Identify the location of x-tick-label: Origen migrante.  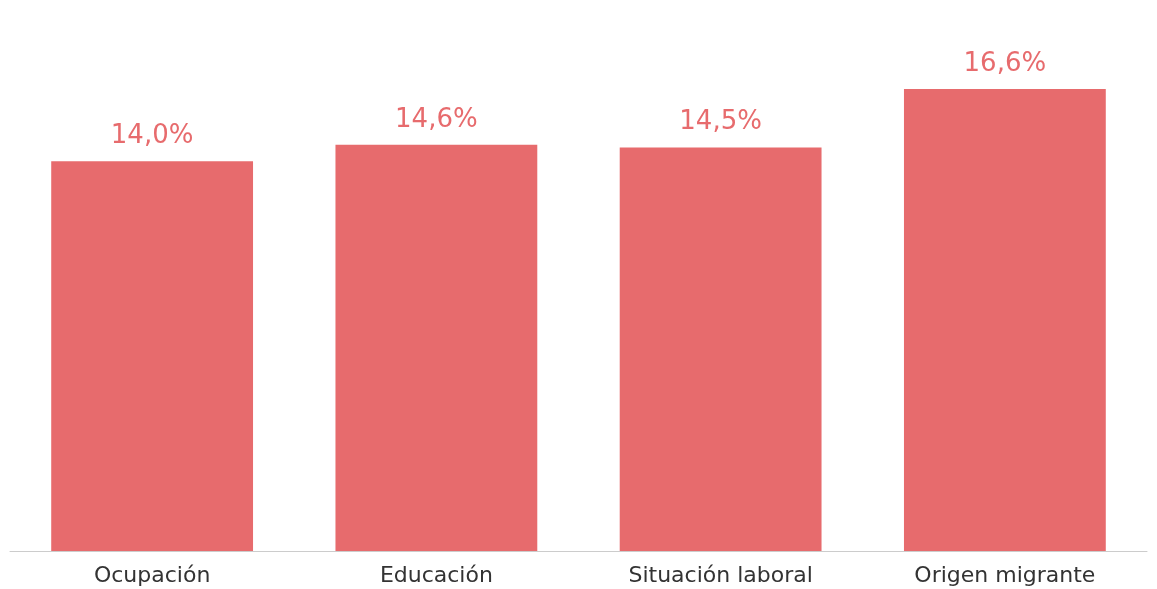
(1005, 574).